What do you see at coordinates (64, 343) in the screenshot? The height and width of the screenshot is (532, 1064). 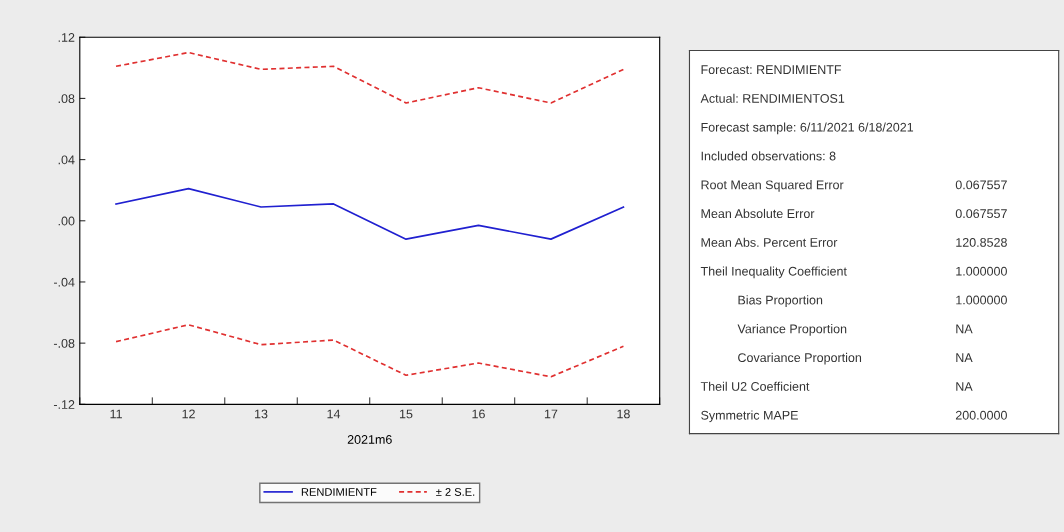 I see `y-tick-label: -.08` at bounding box center [64, 343].